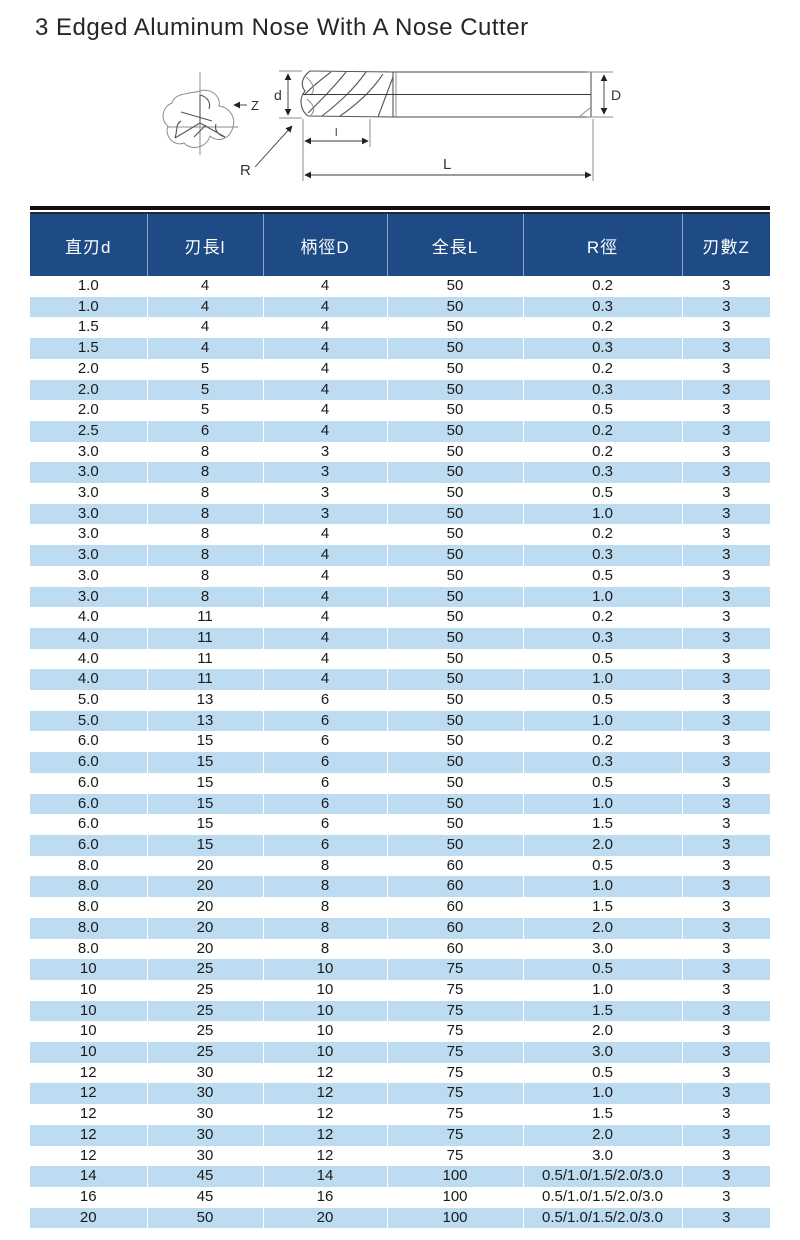 This screenshot has width=800, height=1240. Describe the element at coordinates (604, 94) in the screenshot. I see `dimension-D: D` at that location.